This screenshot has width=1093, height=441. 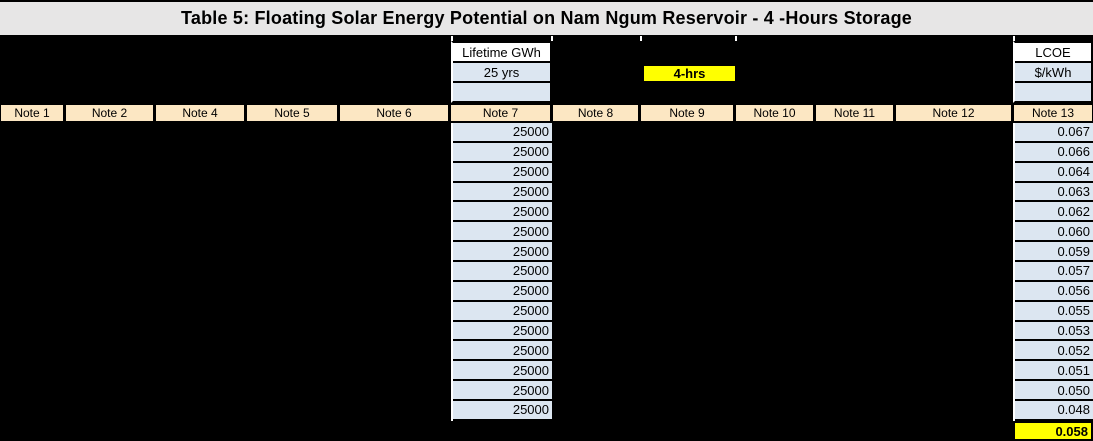 I want to click on note-cell-1: Note 1, so click(x=32, y=113).